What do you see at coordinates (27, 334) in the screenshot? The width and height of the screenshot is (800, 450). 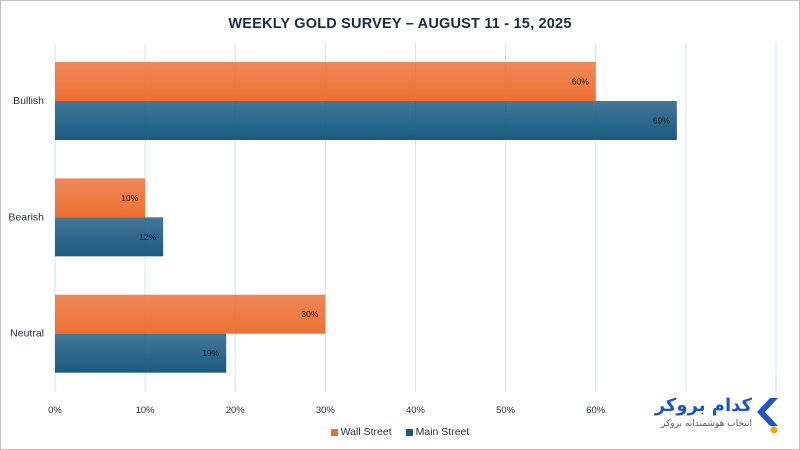 I see `category-label-neutral: Neutral` at bounding box center [27, 334].